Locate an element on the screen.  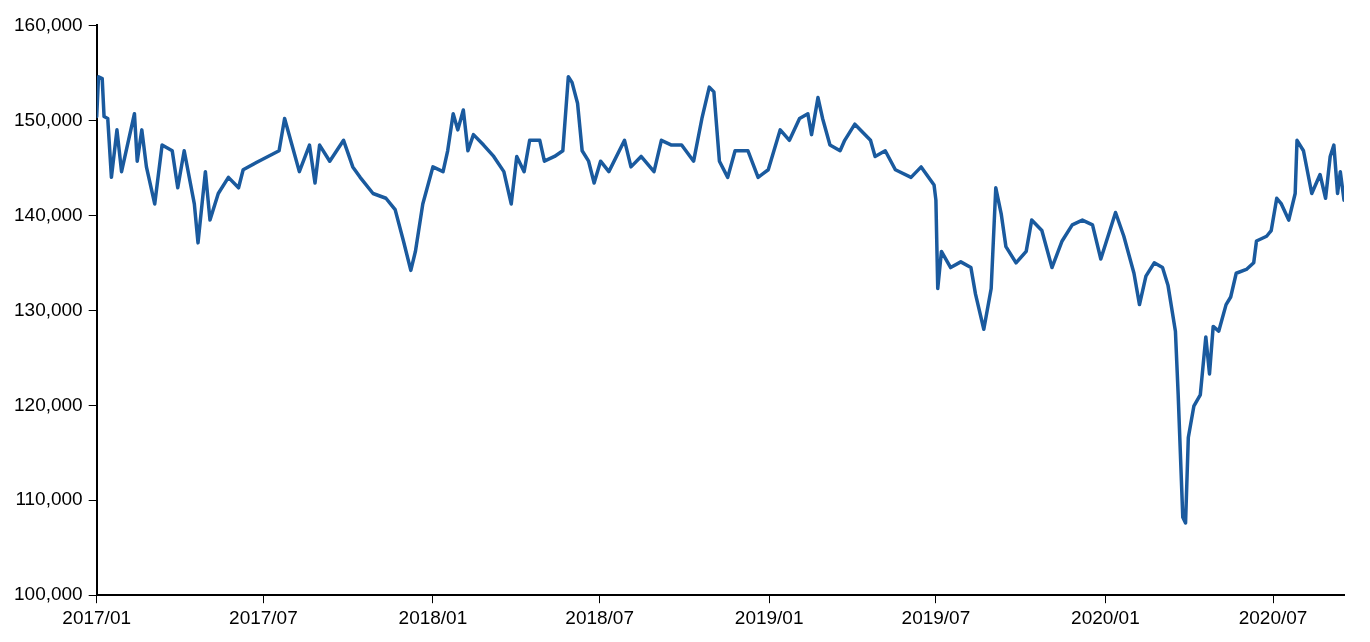
x-tick-label: 2020/01 is located at coordinates (1105, 617).